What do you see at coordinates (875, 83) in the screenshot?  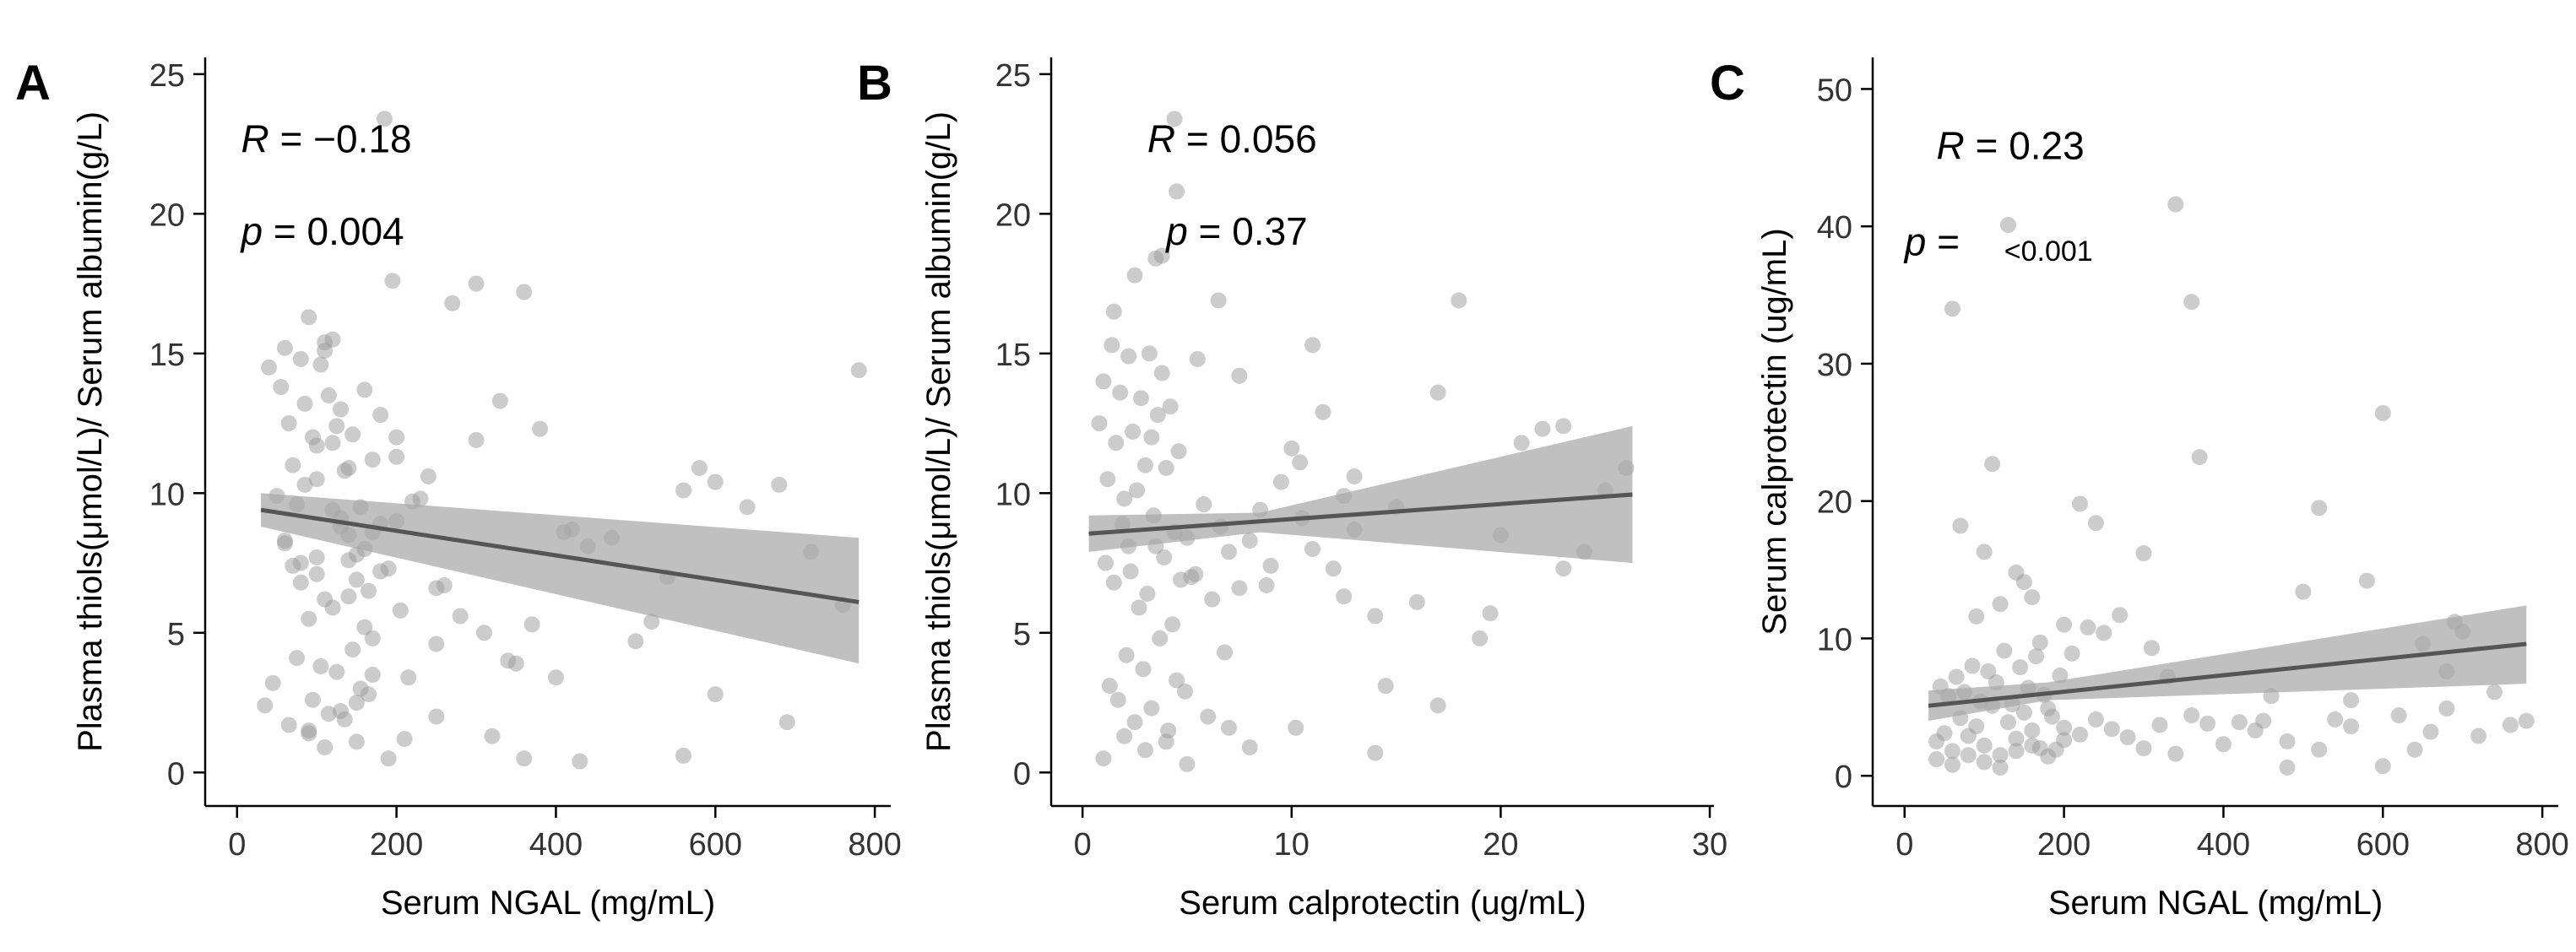 I see `panel-label: B` at bounding box center [875, 83].